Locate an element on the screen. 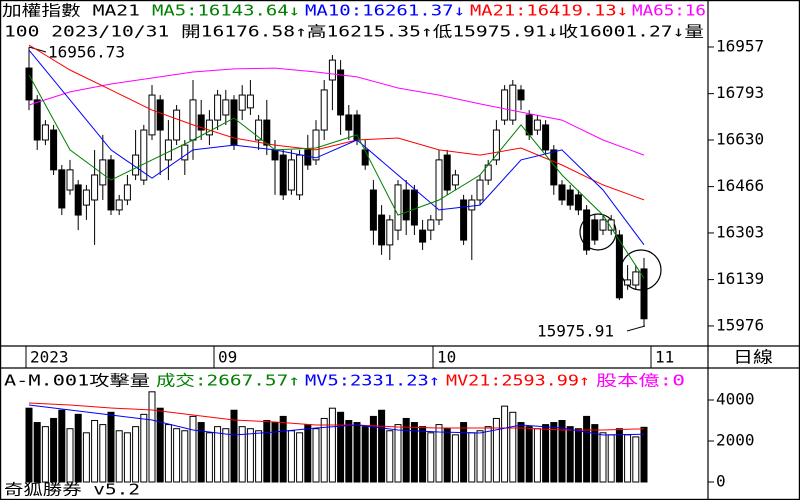 This screenshot has height=500, width=800. highlight-circle is located at coordinates (598, 232).